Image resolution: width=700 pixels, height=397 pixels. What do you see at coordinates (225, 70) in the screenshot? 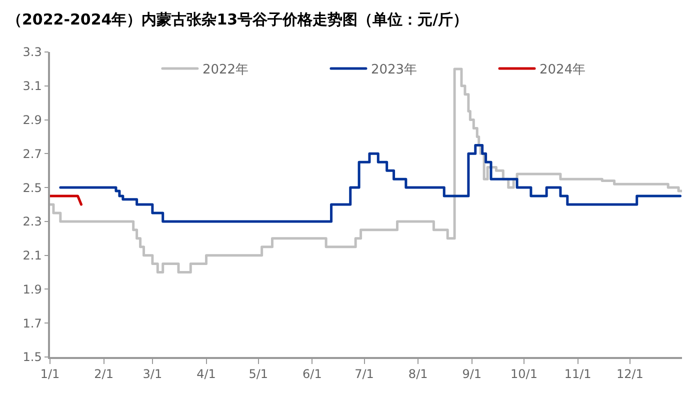
I see `legend-label: 2022年` at bounding box center [225, 70].